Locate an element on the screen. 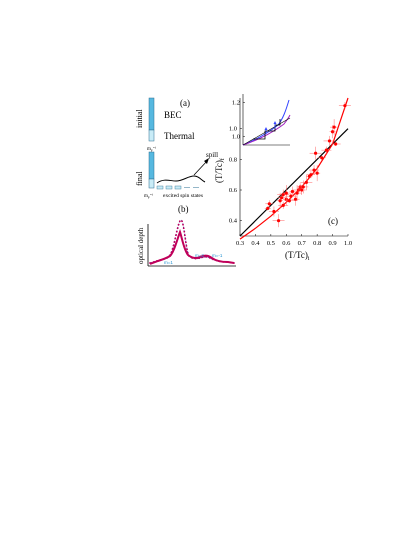 Image resolution: width=415 pixels, height=537 pixels. mf-top-label: mF=i is located at coordinates (151, 149).